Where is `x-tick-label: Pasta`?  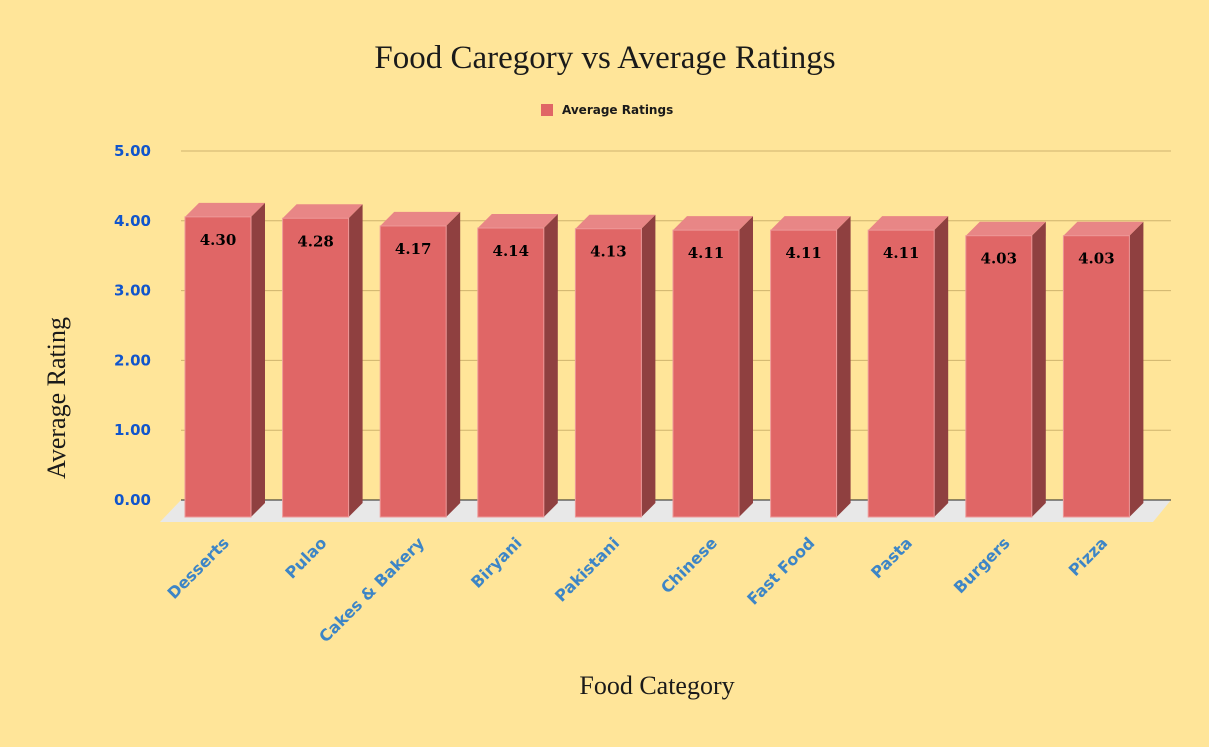 x-tick-label: Pasta is located at coordinates (891, 557).